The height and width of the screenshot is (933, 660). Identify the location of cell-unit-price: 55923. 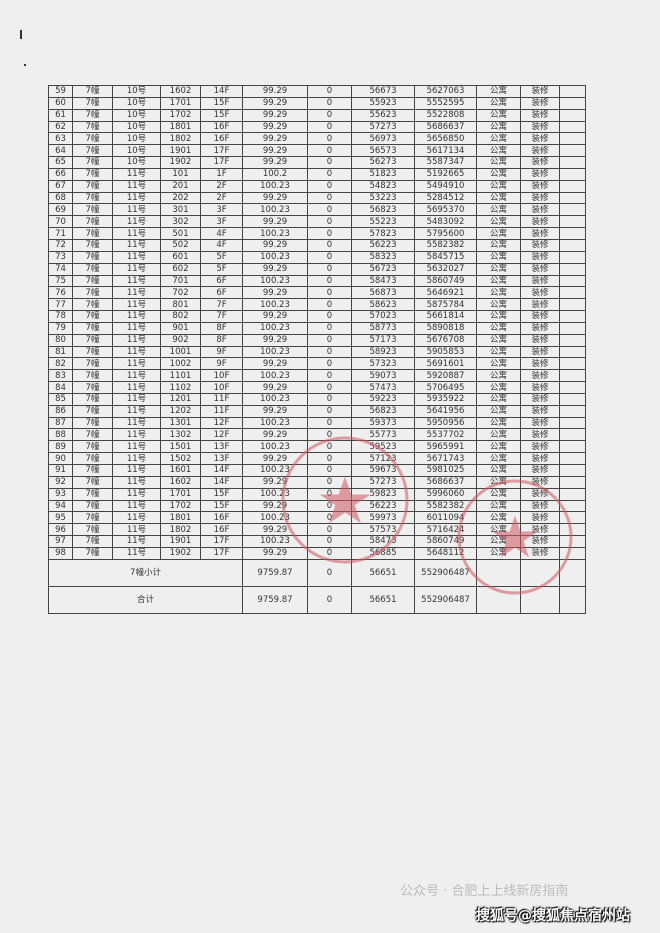
(383, 103).